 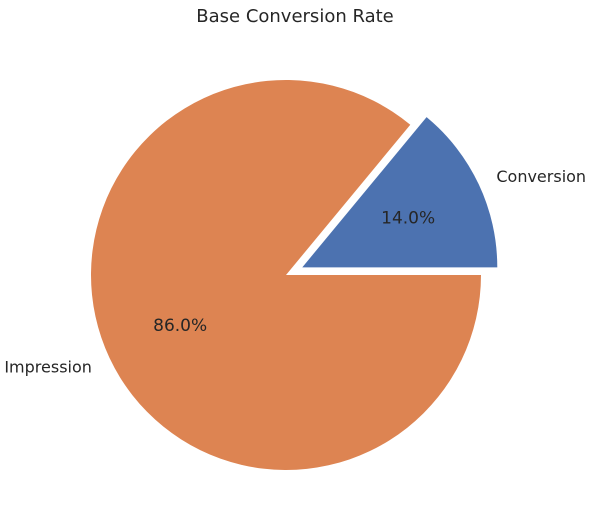 What do you see at coordinates (294, 16) in the screenshot?
I see `chart-title: Base Conversion Rate` at bounding box center [294, 16].